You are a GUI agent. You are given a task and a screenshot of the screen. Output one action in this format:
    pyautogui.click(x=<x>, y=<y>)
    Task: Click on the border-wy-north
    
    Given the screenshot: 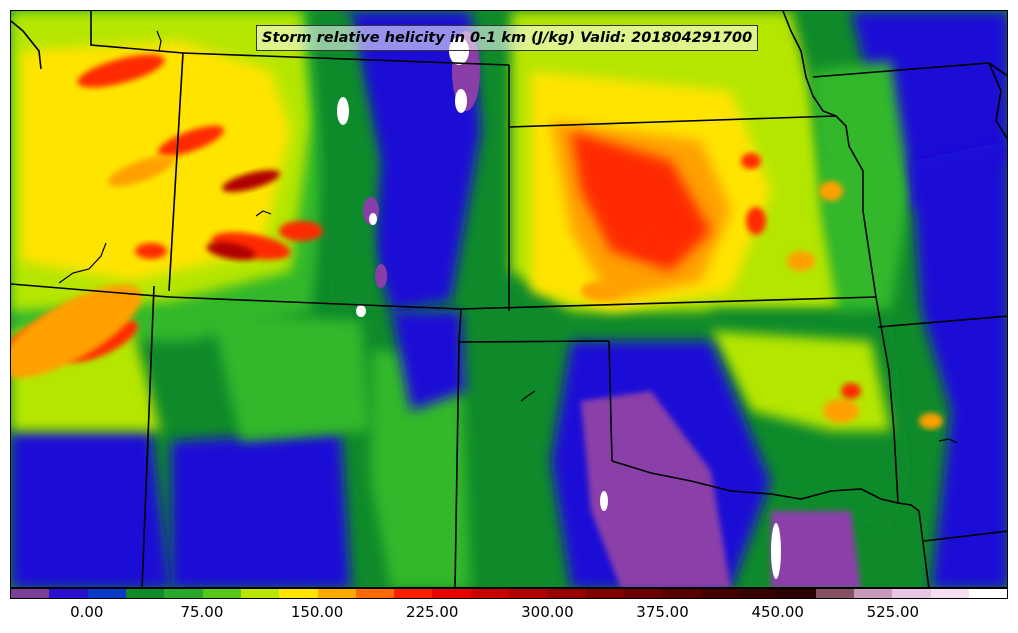 What is the action you would take?
    pyautogui.click(x=346, y=59)
    